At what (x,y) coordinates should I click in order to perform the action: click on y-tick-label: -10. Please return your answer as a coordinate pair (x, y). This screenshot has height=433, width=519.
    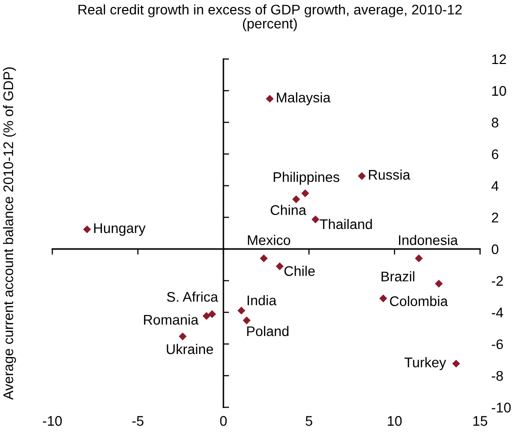
    Looking at the image, I should click on (501, 407).